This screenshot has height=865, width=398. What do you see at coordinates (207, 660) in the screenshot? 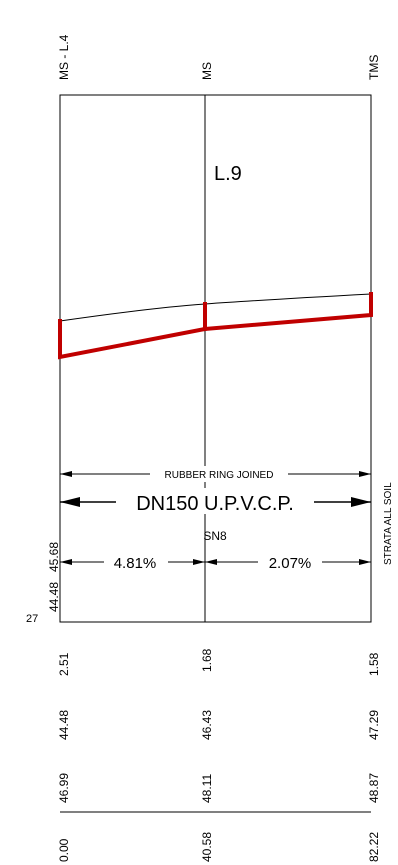
I see `depth-middle: 1.68` at bounding box center [207, 660].